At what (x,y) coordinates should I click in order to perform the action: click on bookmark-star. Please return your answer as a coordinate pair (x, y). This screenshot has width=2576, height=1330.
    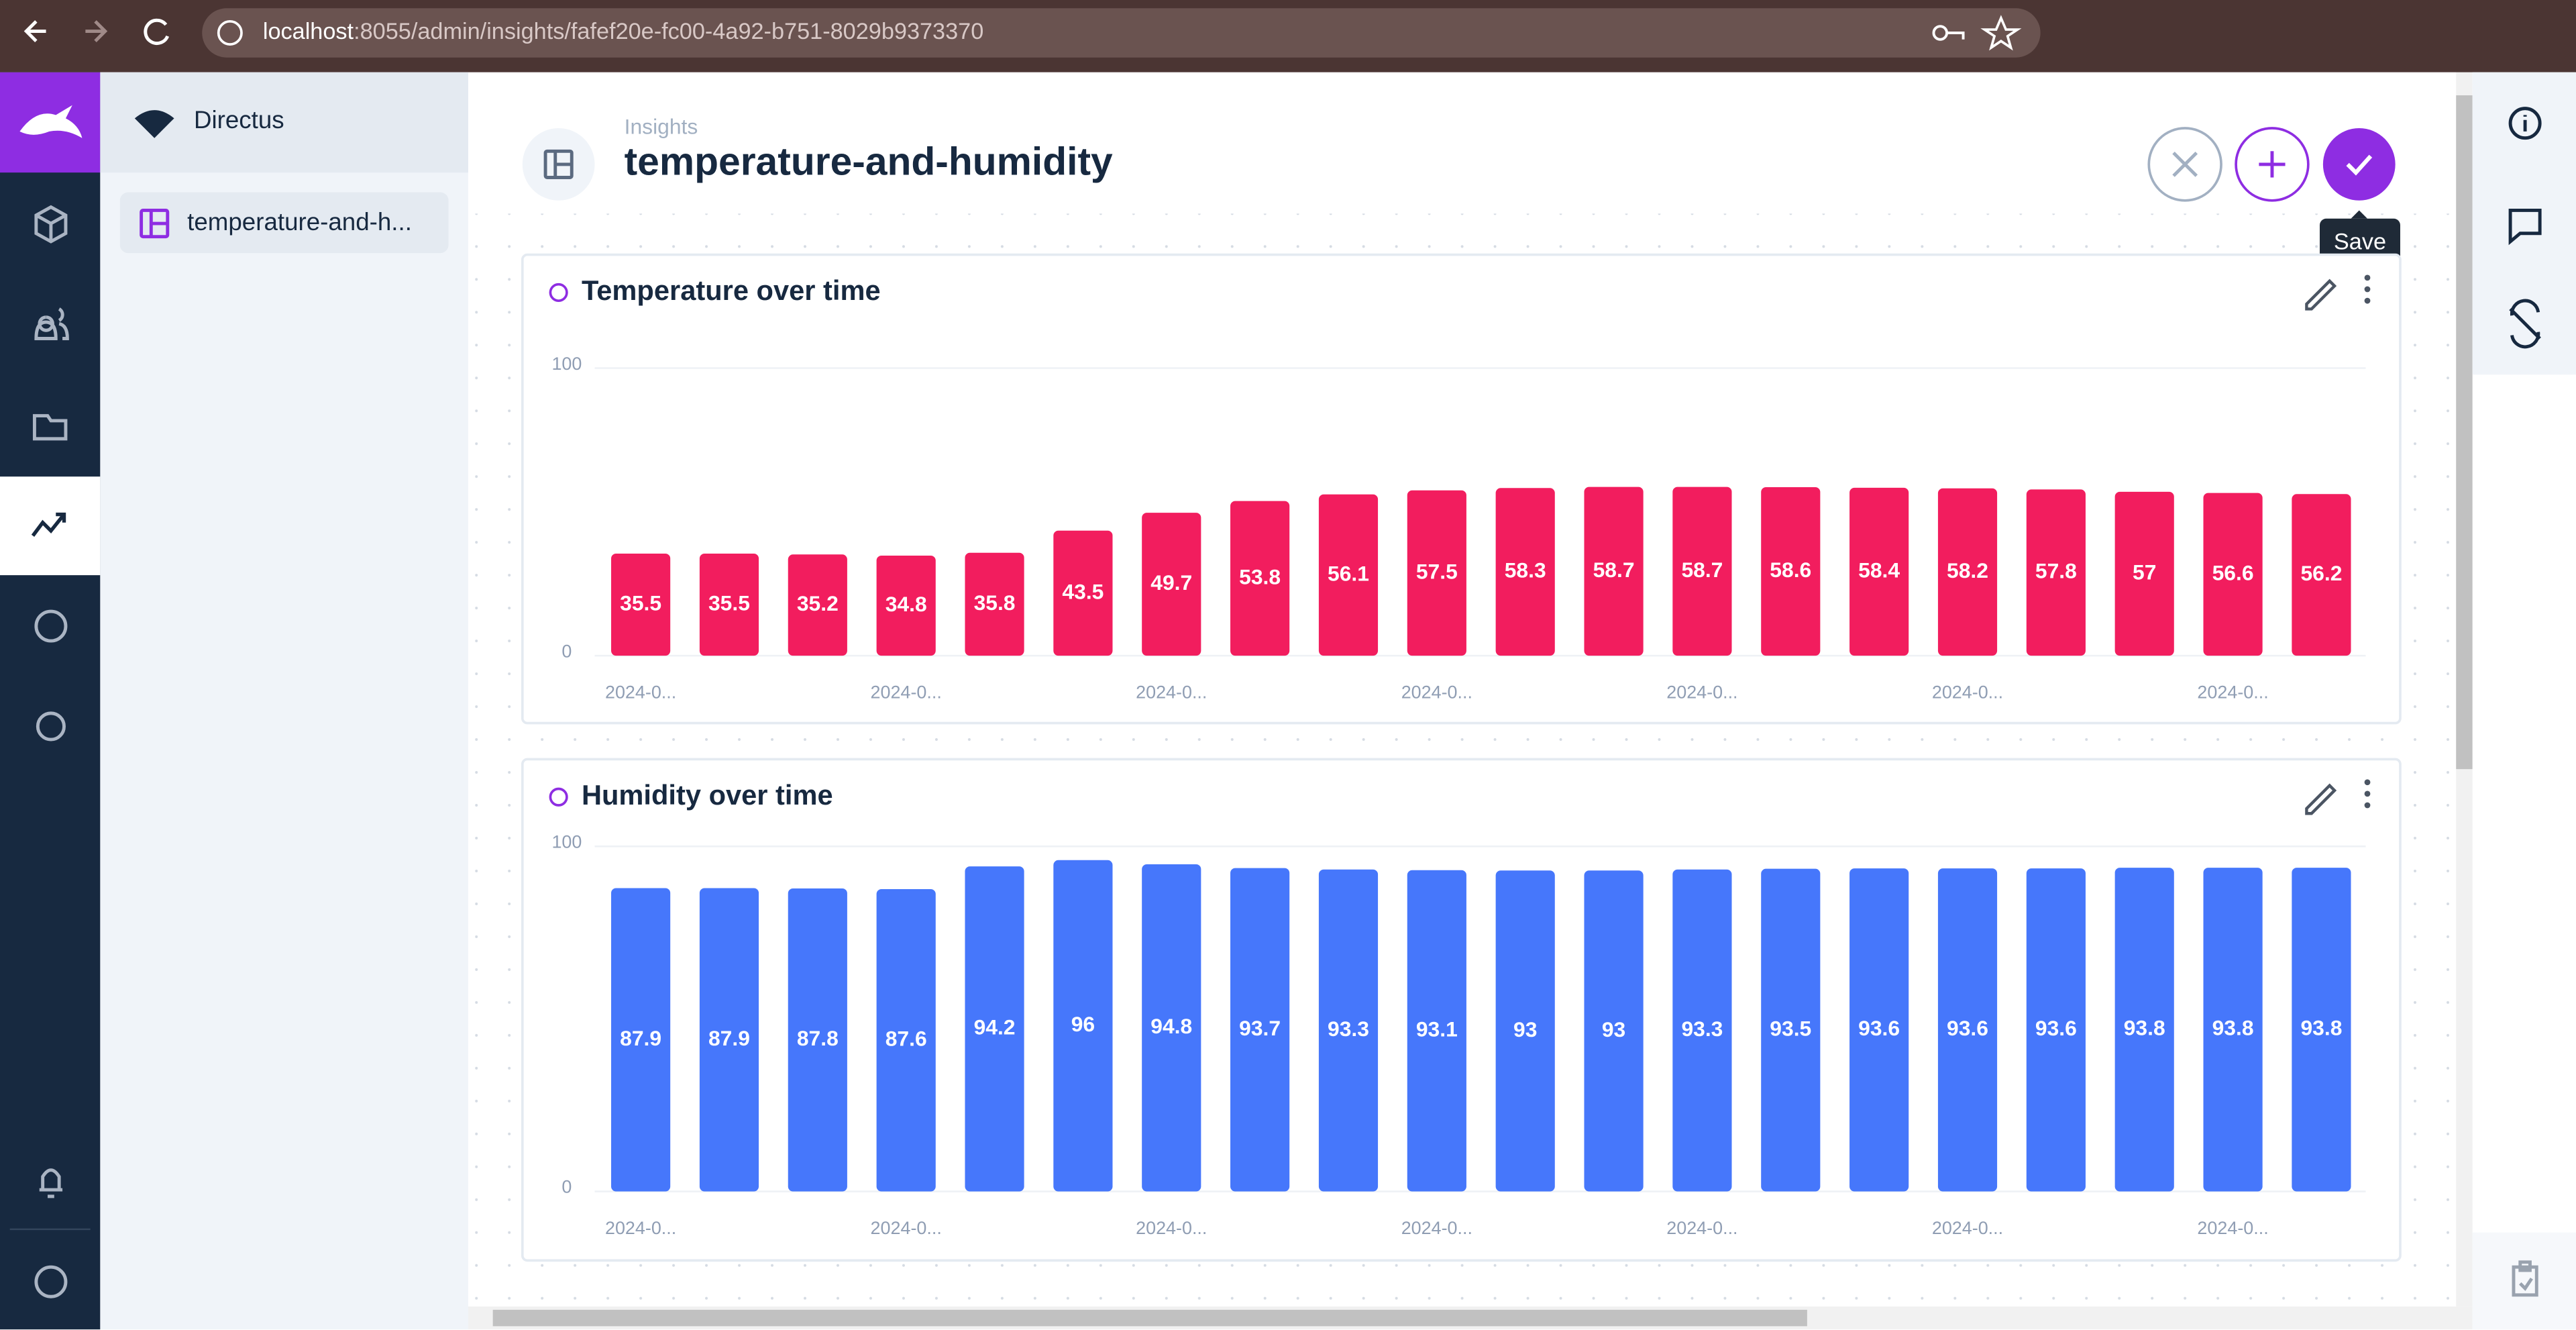
    Looking at the image, I should click on (2001, 33).